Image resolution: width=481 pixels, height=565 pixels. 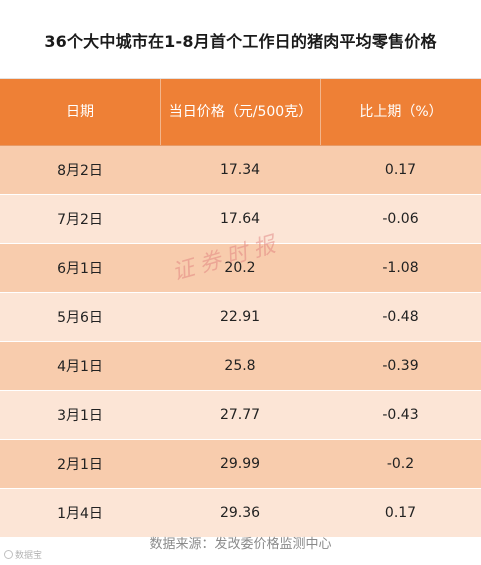 I want to click on source-note: 数据来源：发改委价格监测中心, so click(x=240, y=544).